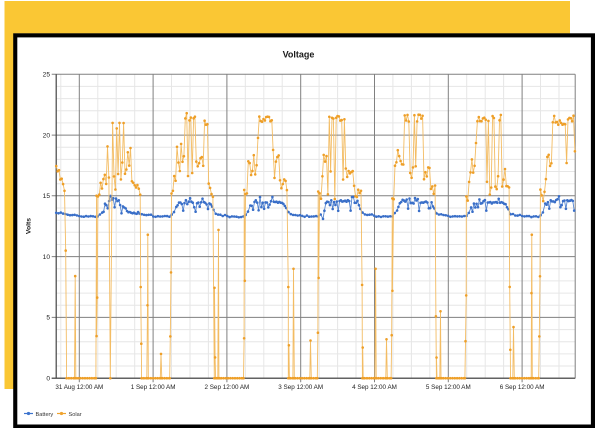  What do you see at coordinates (75, 415) in the screenshot?
I see `svg-text: Solar` at bounding box center [75, 415].